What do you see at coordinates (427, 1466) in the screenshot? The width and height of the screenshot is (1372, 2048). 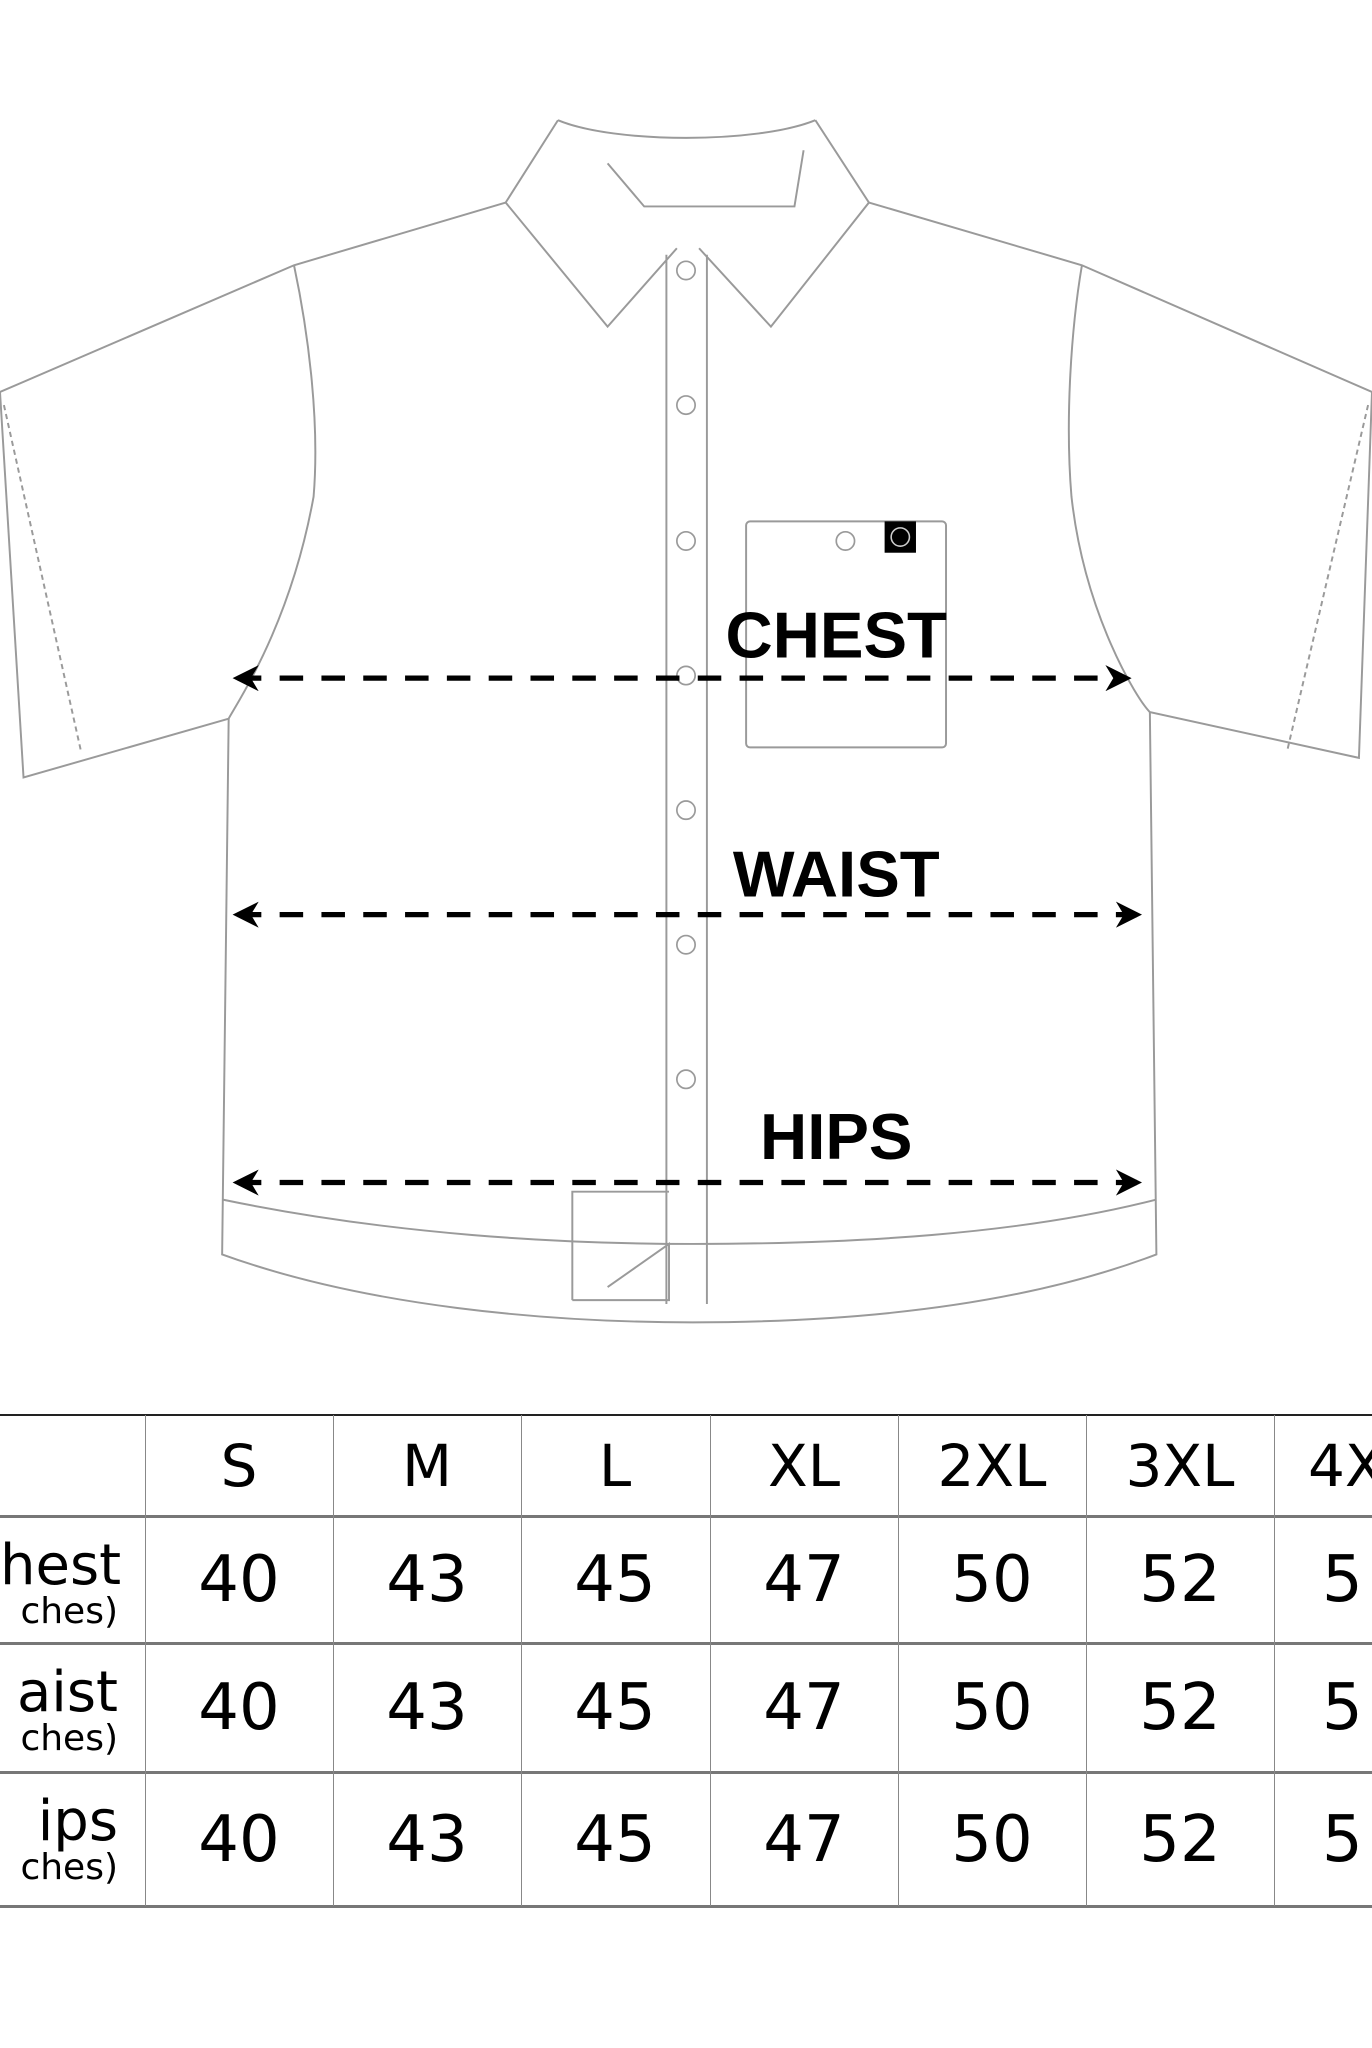 I see `size-header-m: M` at bounding box center [427, 1466].